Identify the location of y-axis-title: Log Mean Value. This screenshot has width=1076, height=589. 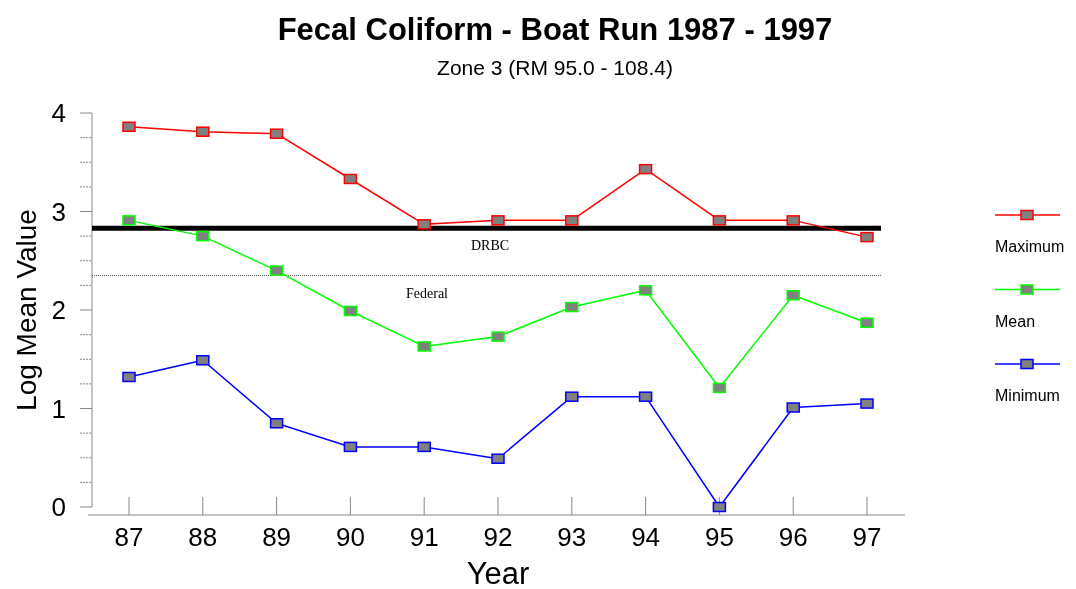
(26, 310).